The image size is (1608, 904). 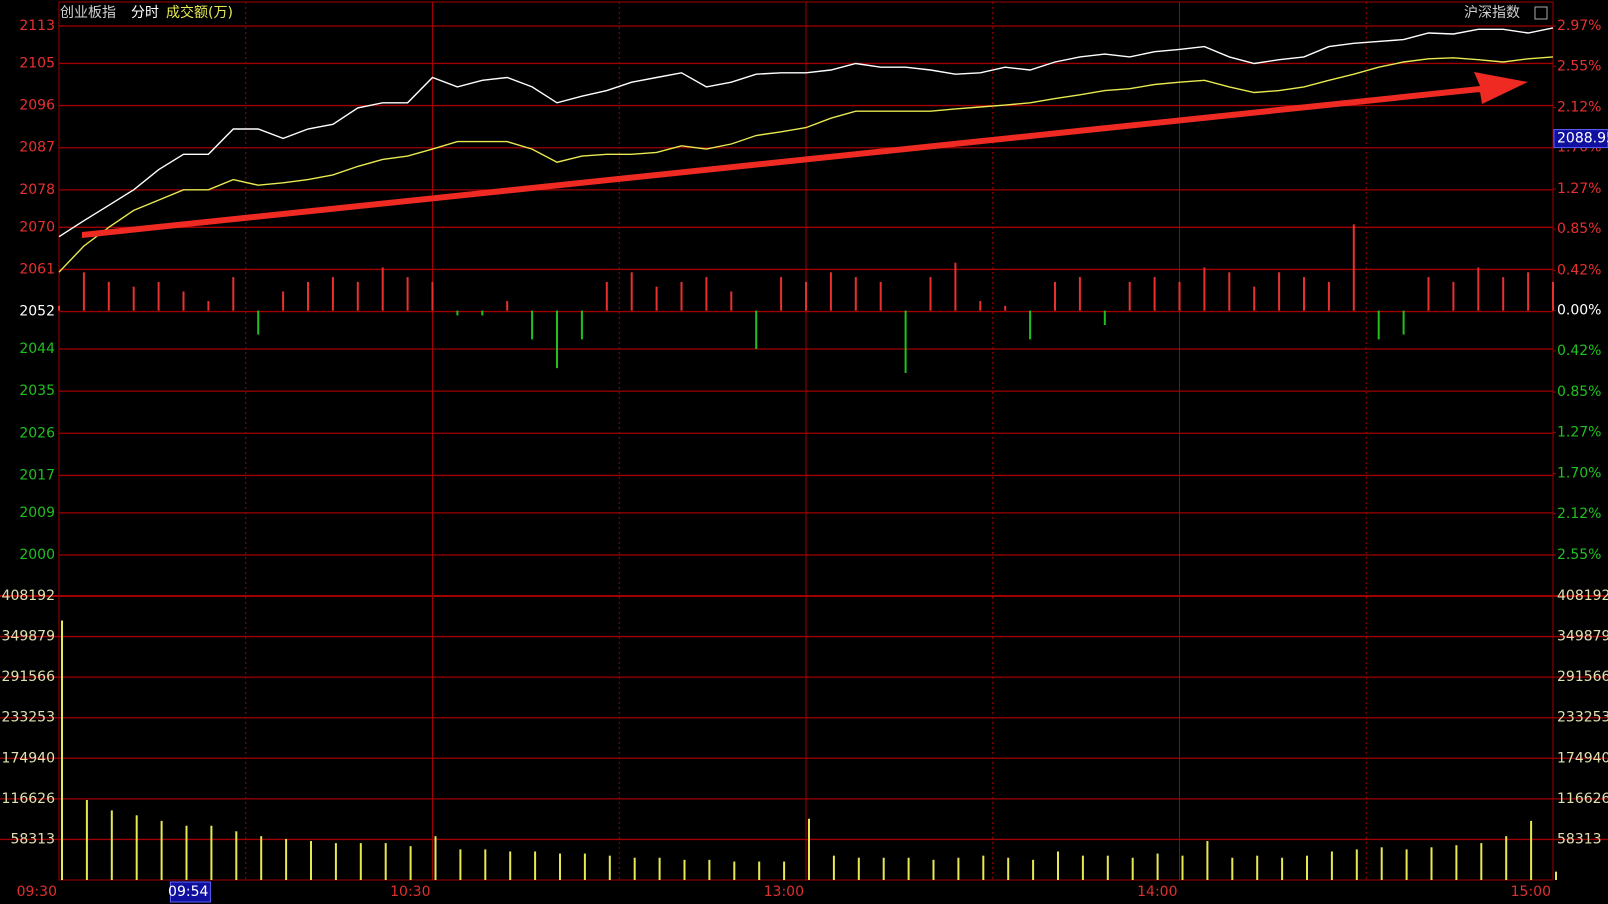 I want to click on panel-toggle, so click(x=1541, y=13).